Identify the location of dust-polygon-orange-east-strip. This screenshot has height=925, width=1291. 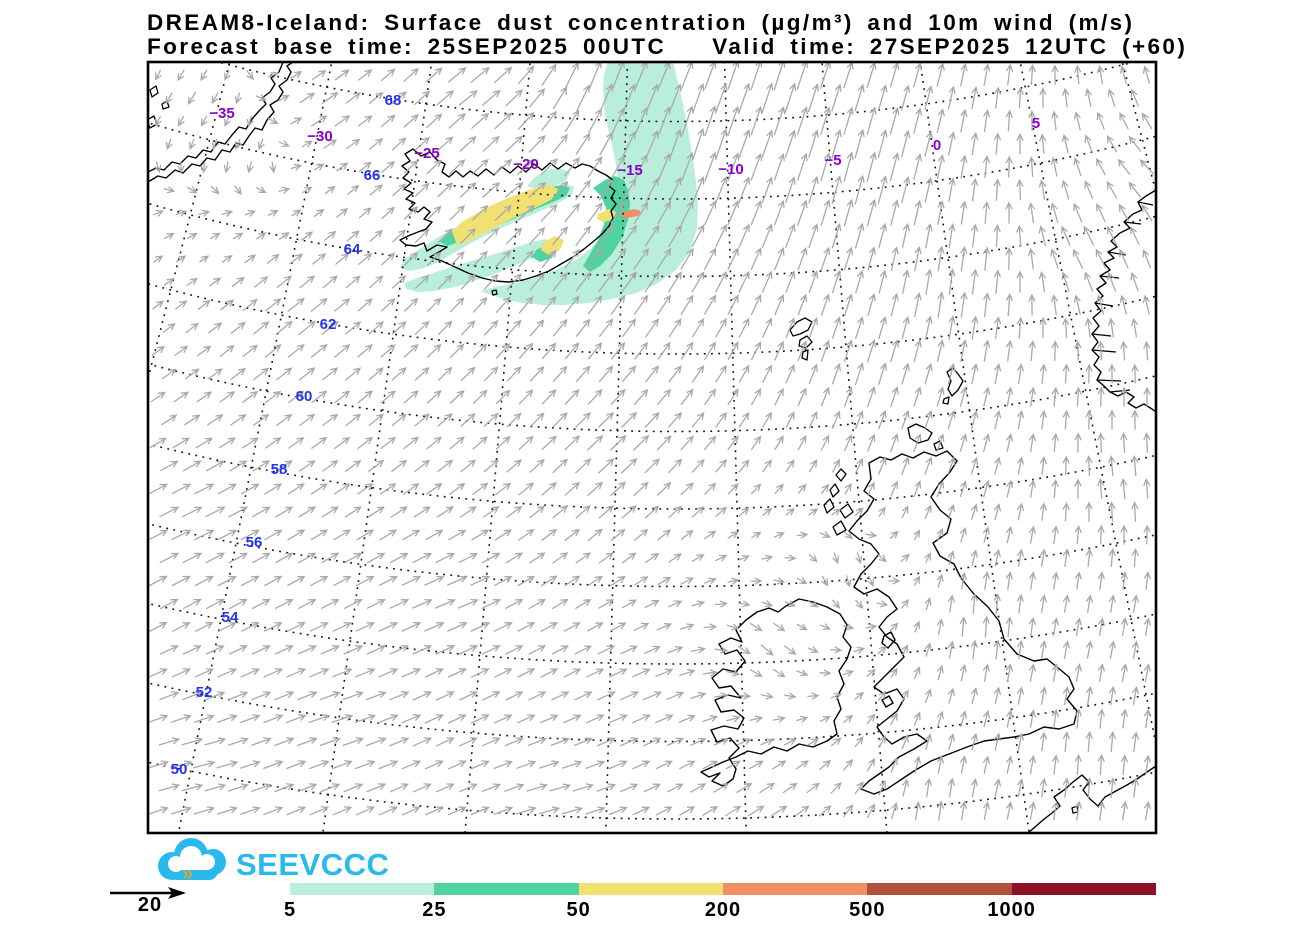
(630, 213).